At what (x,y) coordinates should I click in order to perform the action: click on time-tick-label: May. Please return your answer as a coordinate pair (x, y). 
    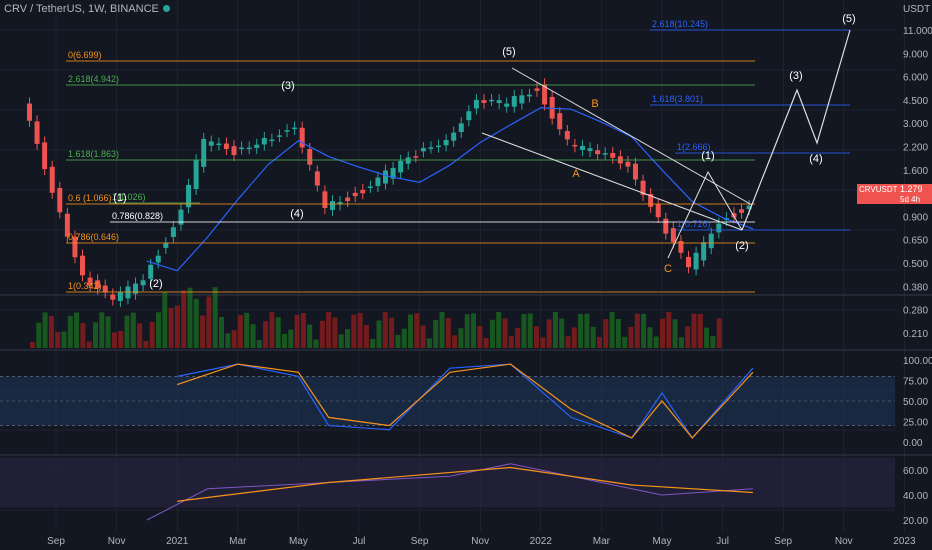
    Looking at the image, I should click on (662, 541).